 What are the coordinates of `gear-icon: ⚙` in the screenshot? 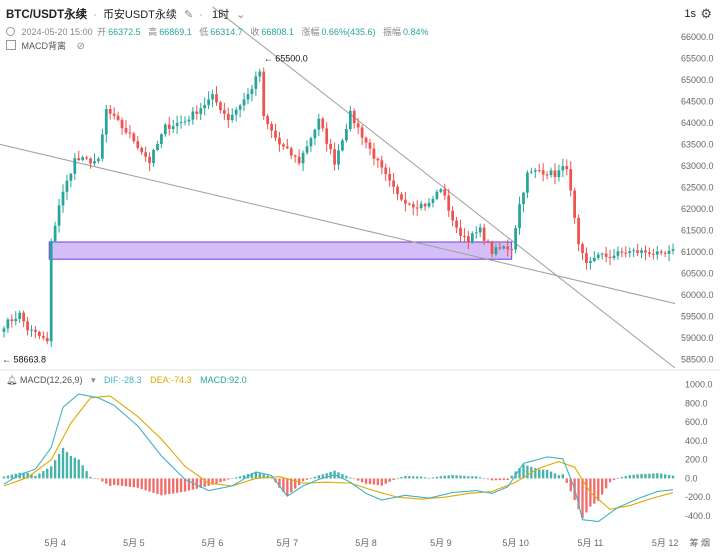 It's located at (706, 13).